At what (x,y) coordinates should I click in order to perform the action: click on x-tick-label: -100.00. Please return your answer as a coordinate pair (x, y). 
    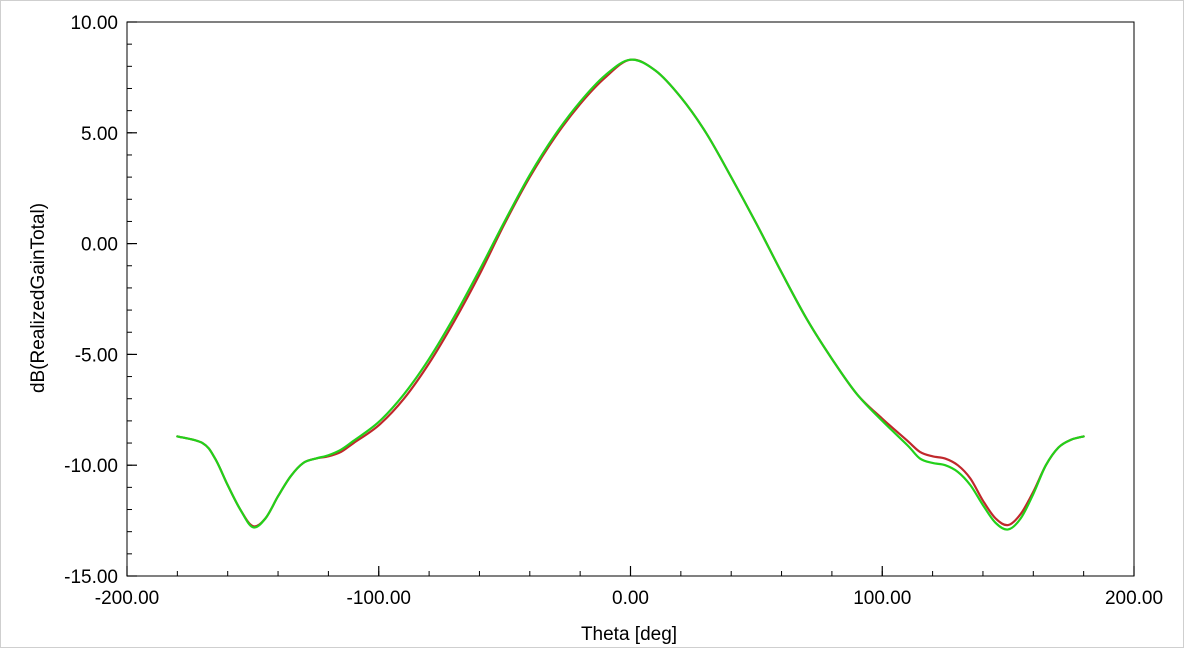
    Looking at the image, I should click on (379, 598).